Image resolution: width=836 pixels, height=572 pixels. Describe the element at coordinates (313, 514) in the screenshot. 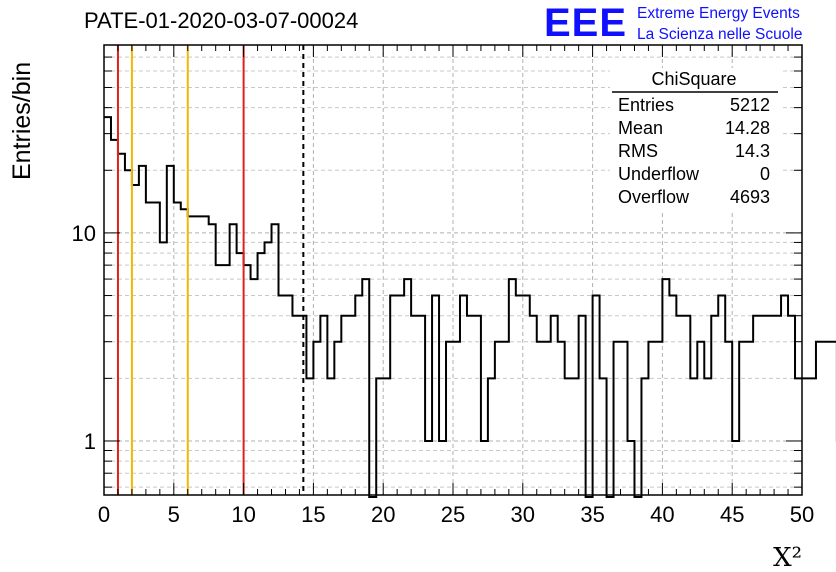

I see `x-tick-label: 15` at that location.